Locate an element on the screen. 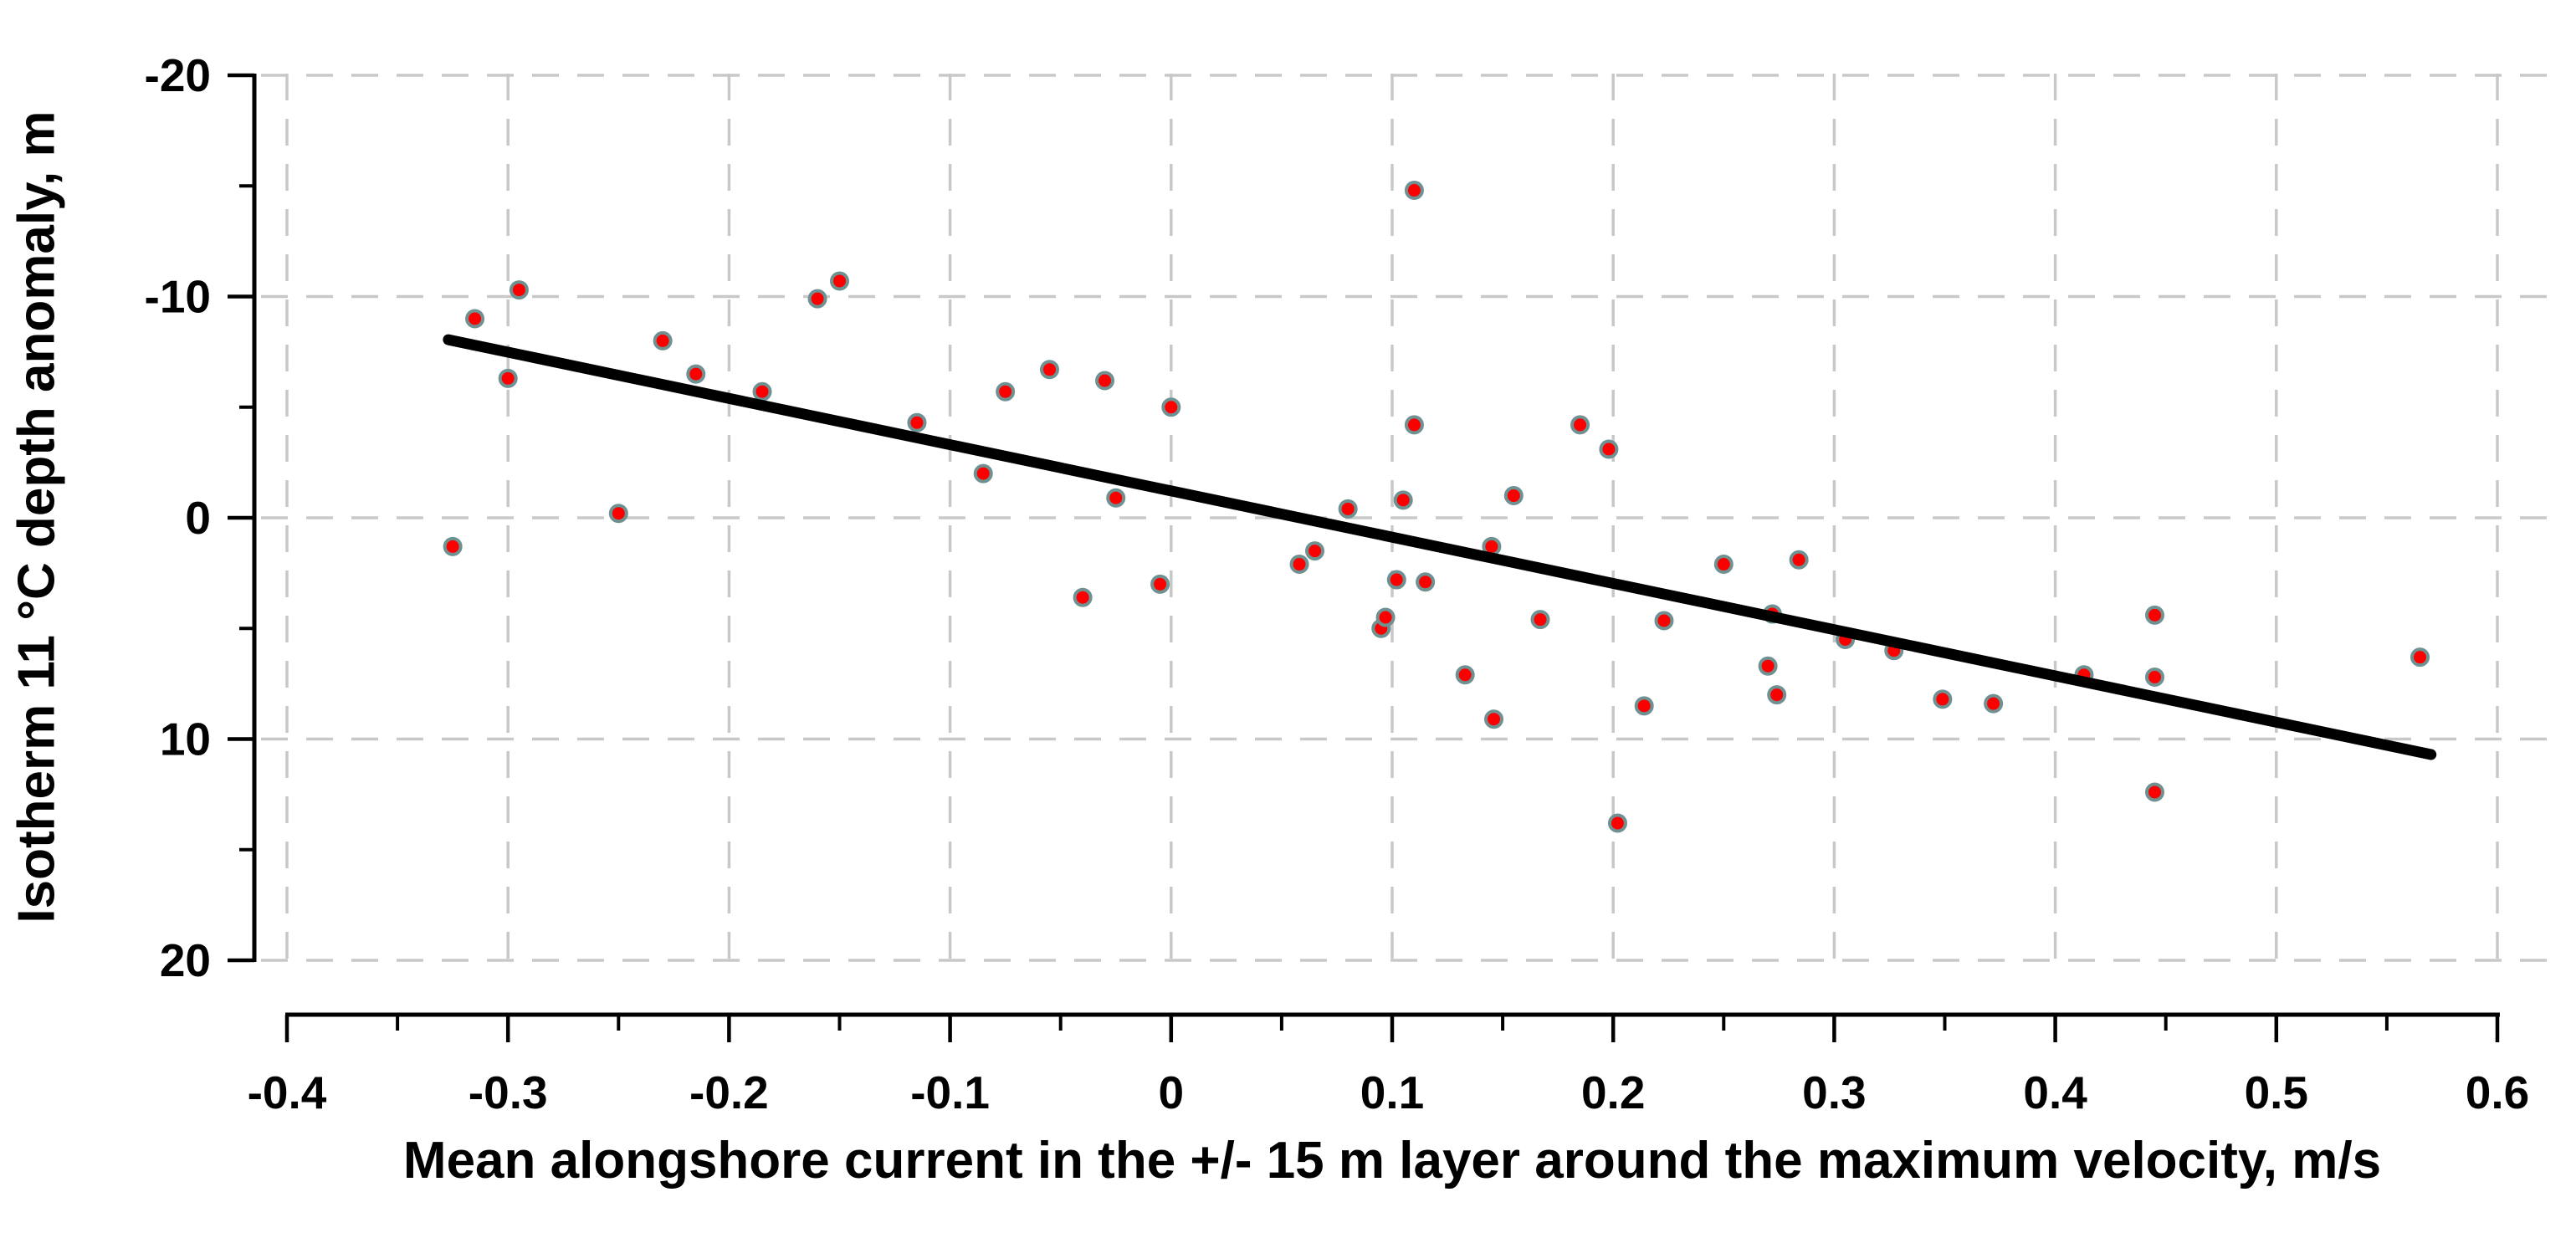 The height and width of the screenshot is (1233, 2576). x-tick-label: 0.2 is located at coordinates (1613, 1092).